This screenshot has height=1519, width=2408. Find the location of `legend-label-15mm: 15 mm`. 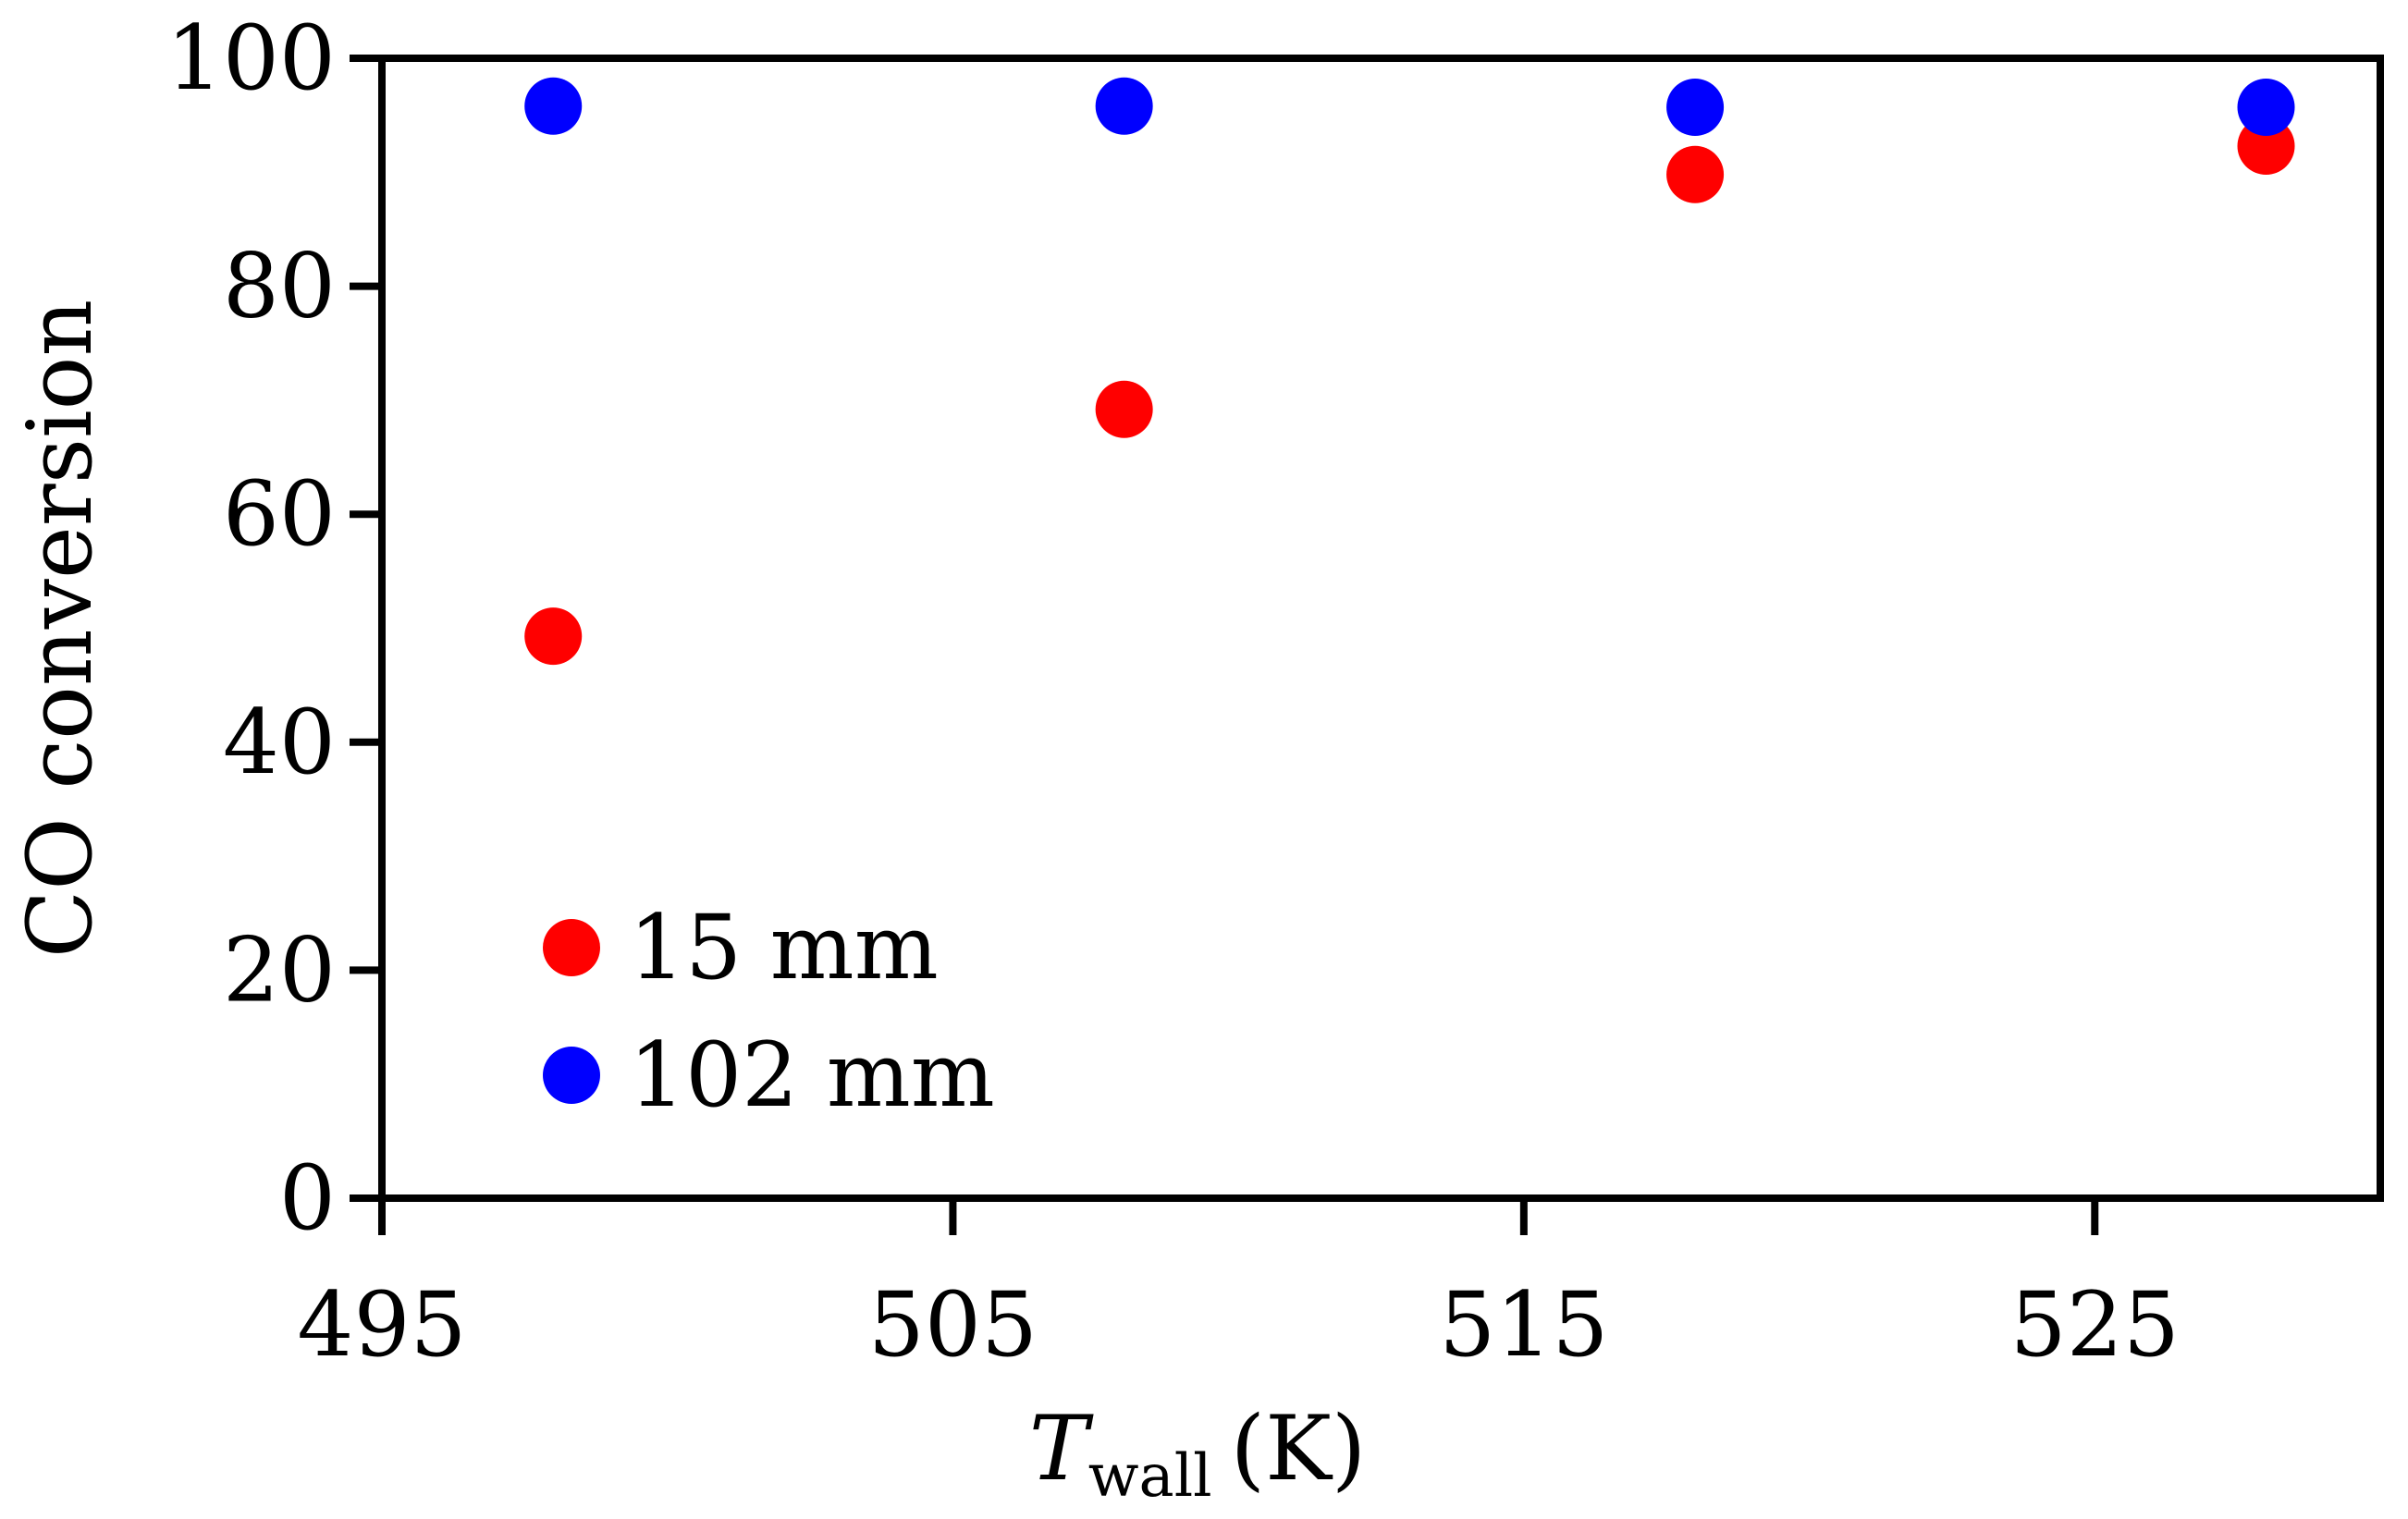

legend-label-15mm: 15 mm is located at coordinates (784, 948).